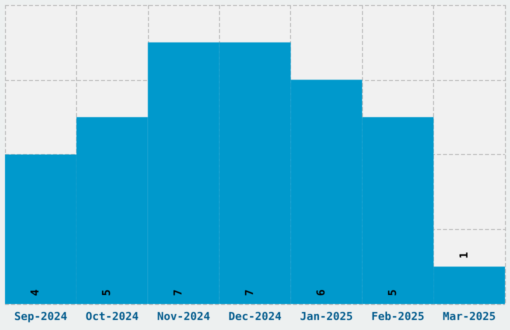  What do you see at coordinates (41, 316) in the screenshot?
I see `x-tick-label: Sep-2024` at bounding box center [41, 316].